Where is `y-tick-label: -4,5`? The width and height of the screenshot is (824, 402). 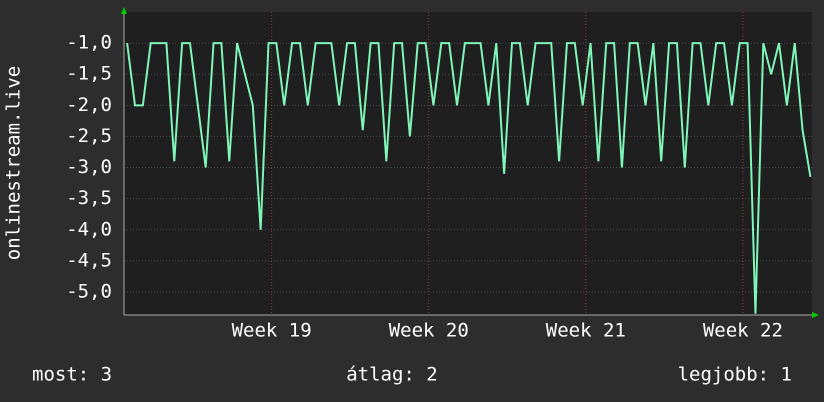 y-tick-label: -4,5 is located at coordinates (89, 260).